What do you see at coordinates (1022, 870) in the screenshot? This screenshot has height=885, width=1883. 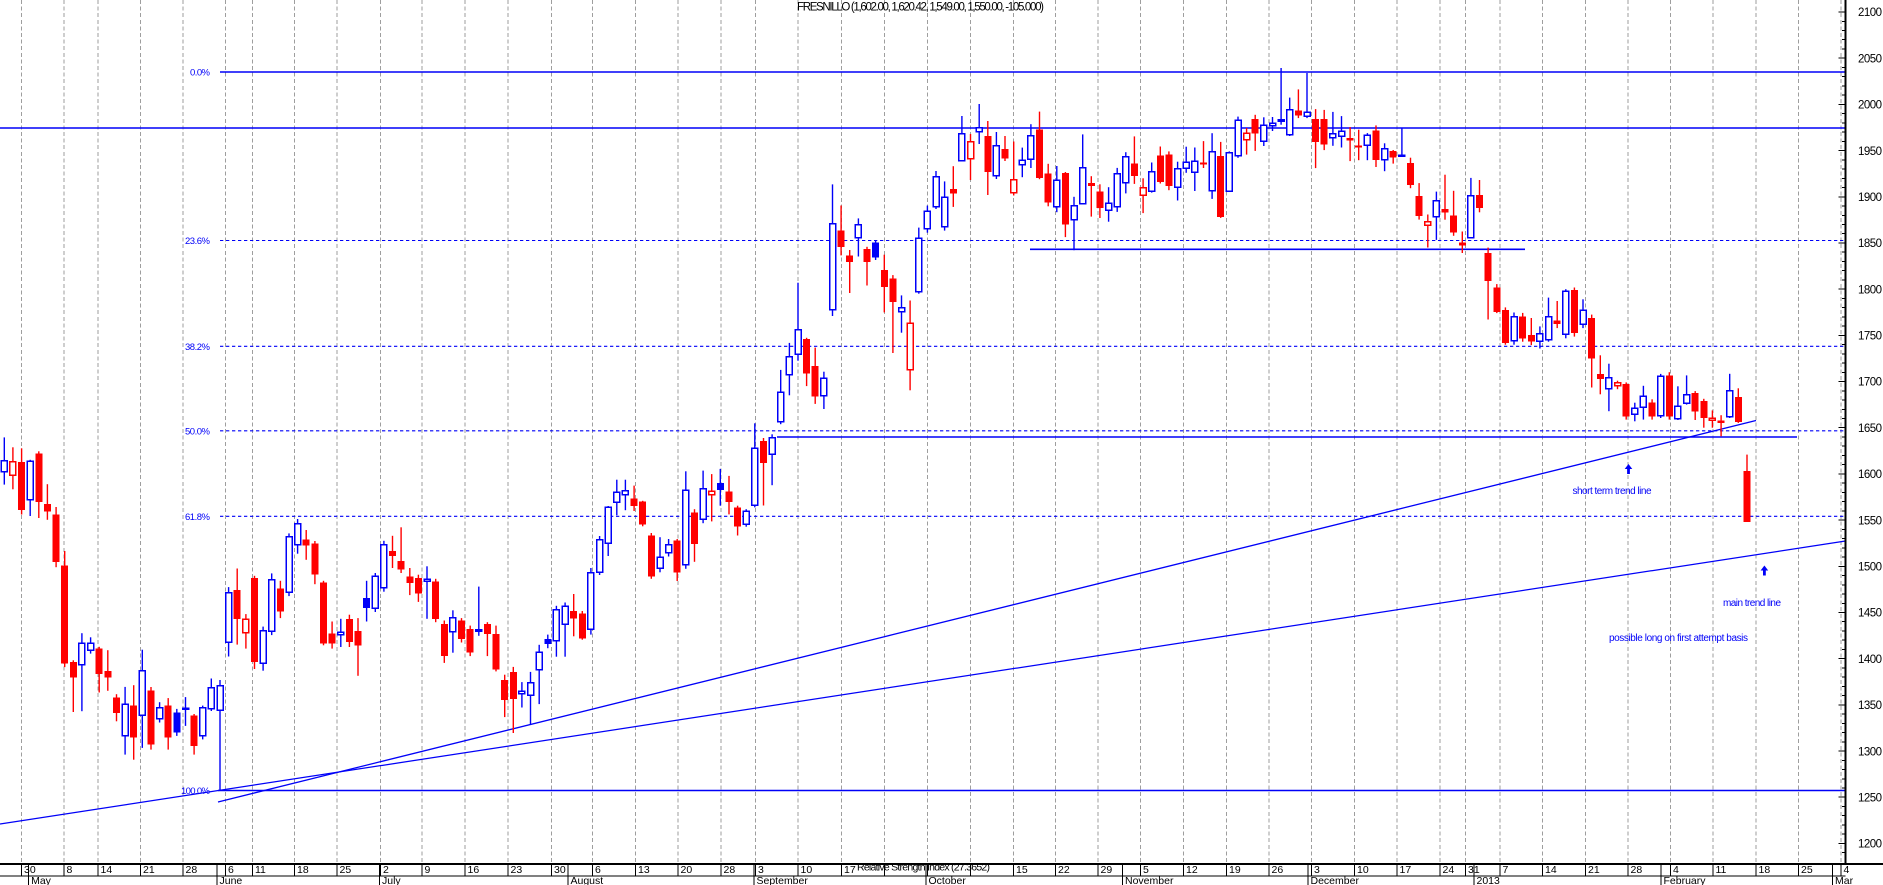 I see `svg-text: 15` at bounding box center [1022, 870].